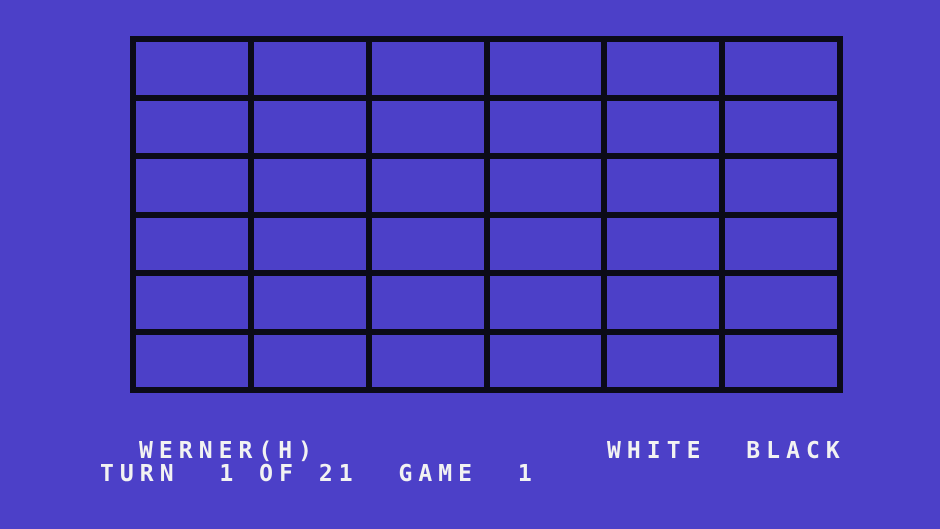 The height and width of the screenshot is (529, 940). Describe the element at coordinates (319, 474) in the screenshot. I see `turn-status: TURN 1 OF 21 GAME 1` at that location.